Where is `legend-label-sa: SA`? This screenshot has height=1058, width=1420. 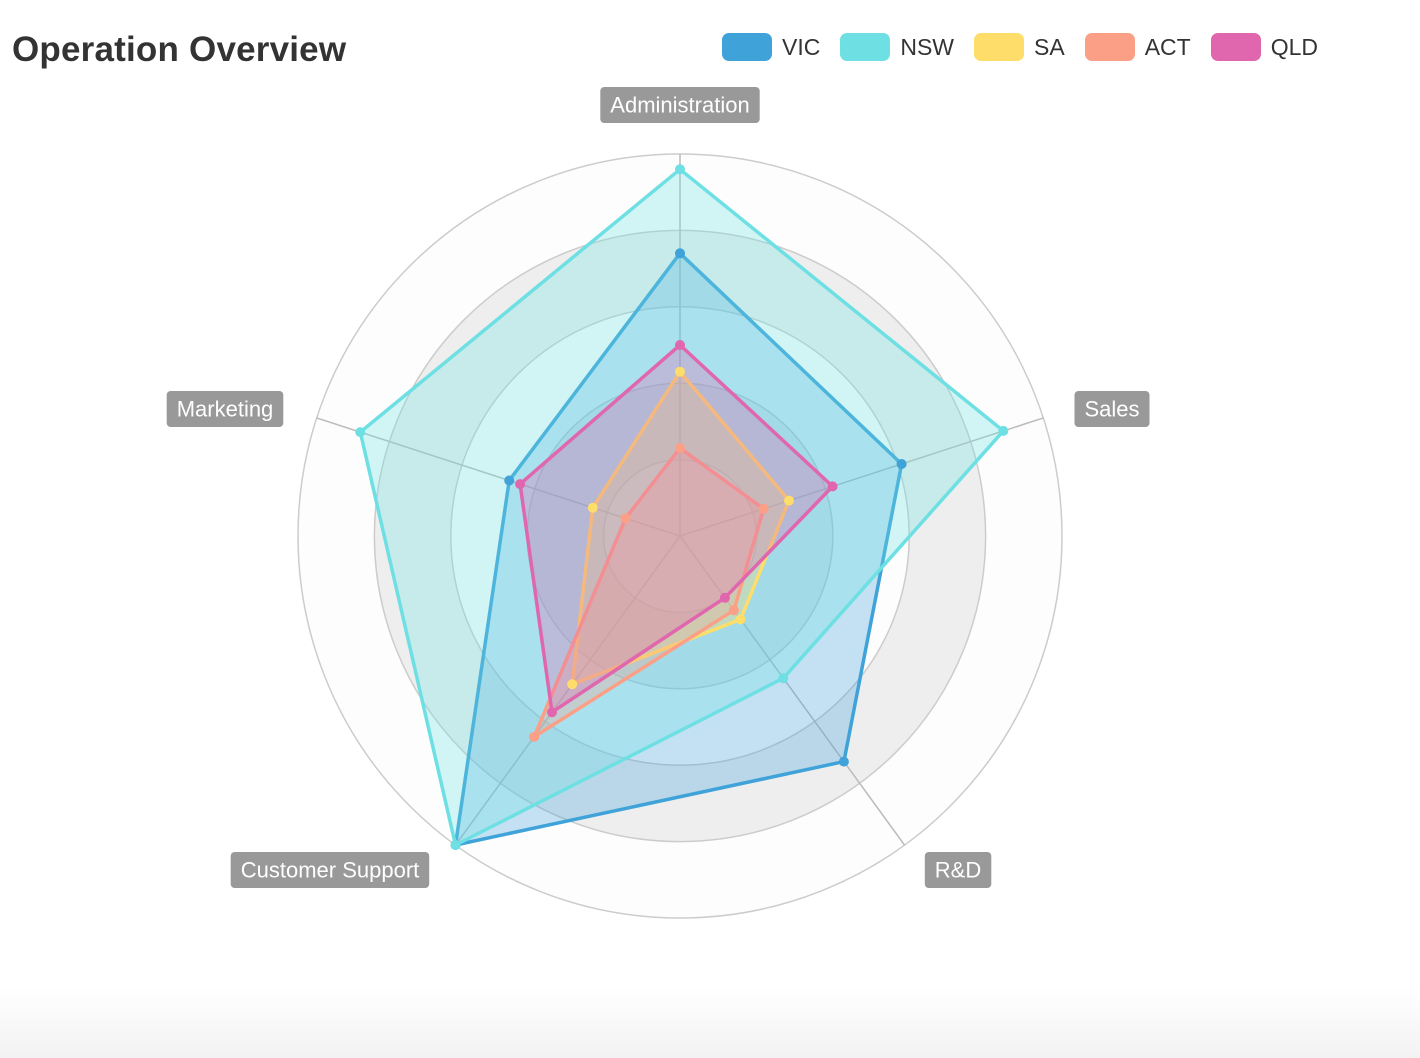 legend-label-sa: SA is located at coordinates (1049, 46).